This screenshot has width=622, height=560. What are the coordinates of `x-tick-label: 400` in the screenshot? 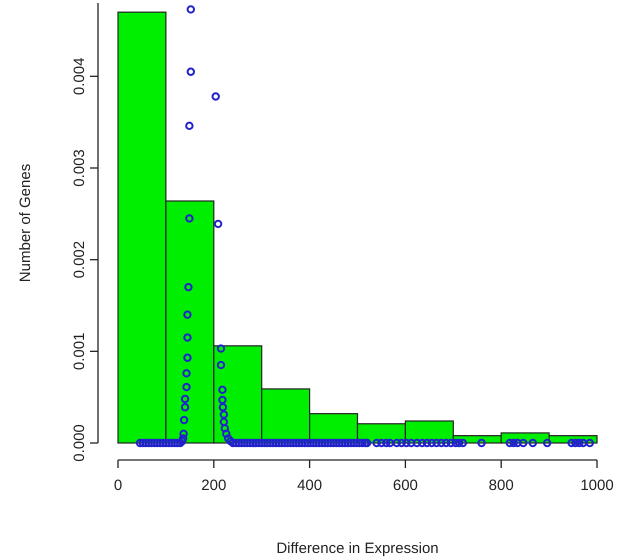 It's located at (309, 485).